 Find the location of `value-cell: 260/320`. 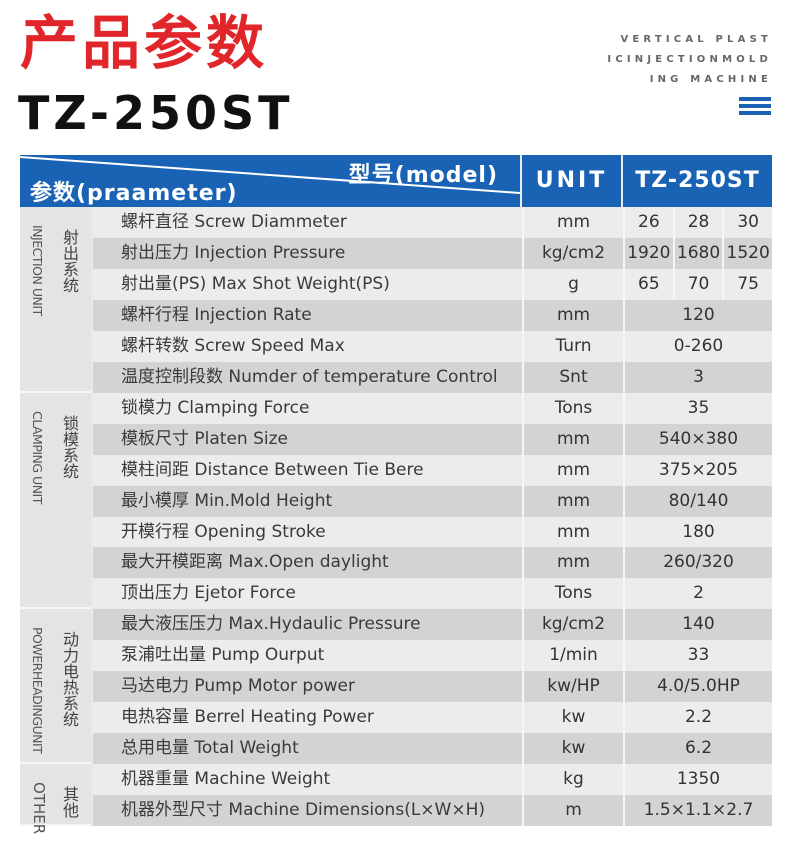

value-cell: 260/320 is located at coordinates (697, 563).